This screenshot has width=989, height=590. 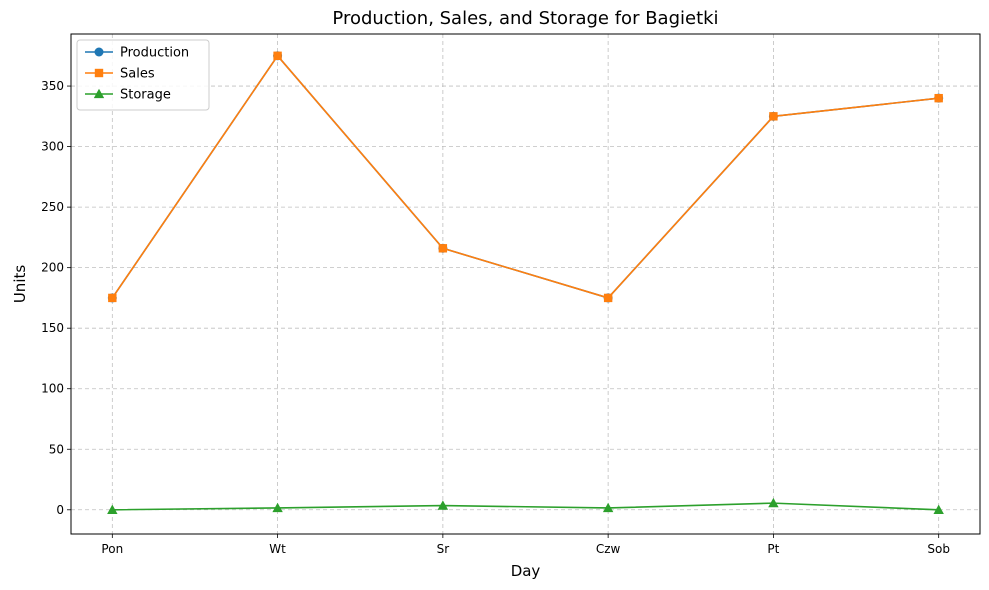 What do you see at coordinates (52, 207) in the screenshot?
I see `y-tick-label: 250` at bounding box center [52, 207].